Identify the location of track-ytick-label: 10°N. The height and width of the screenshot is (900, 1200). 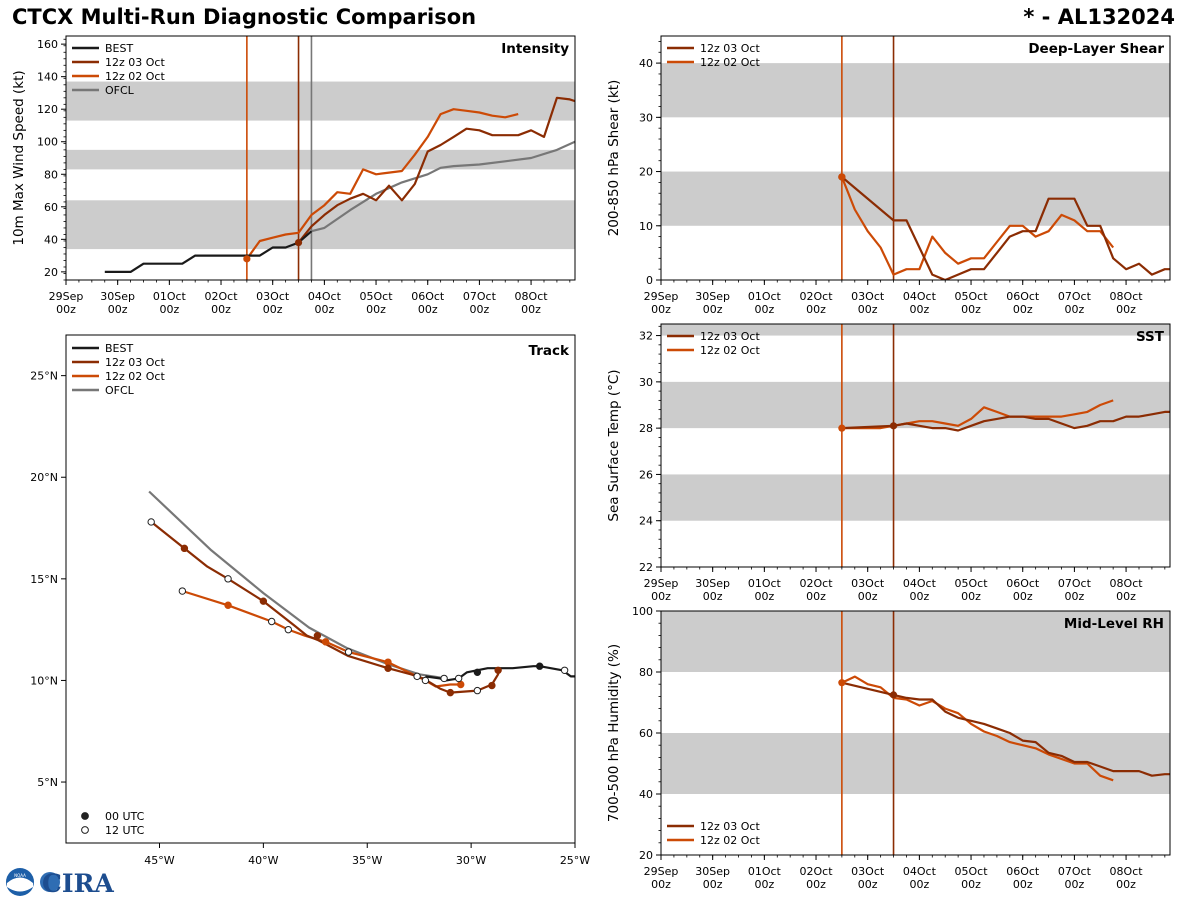
(44, 680).